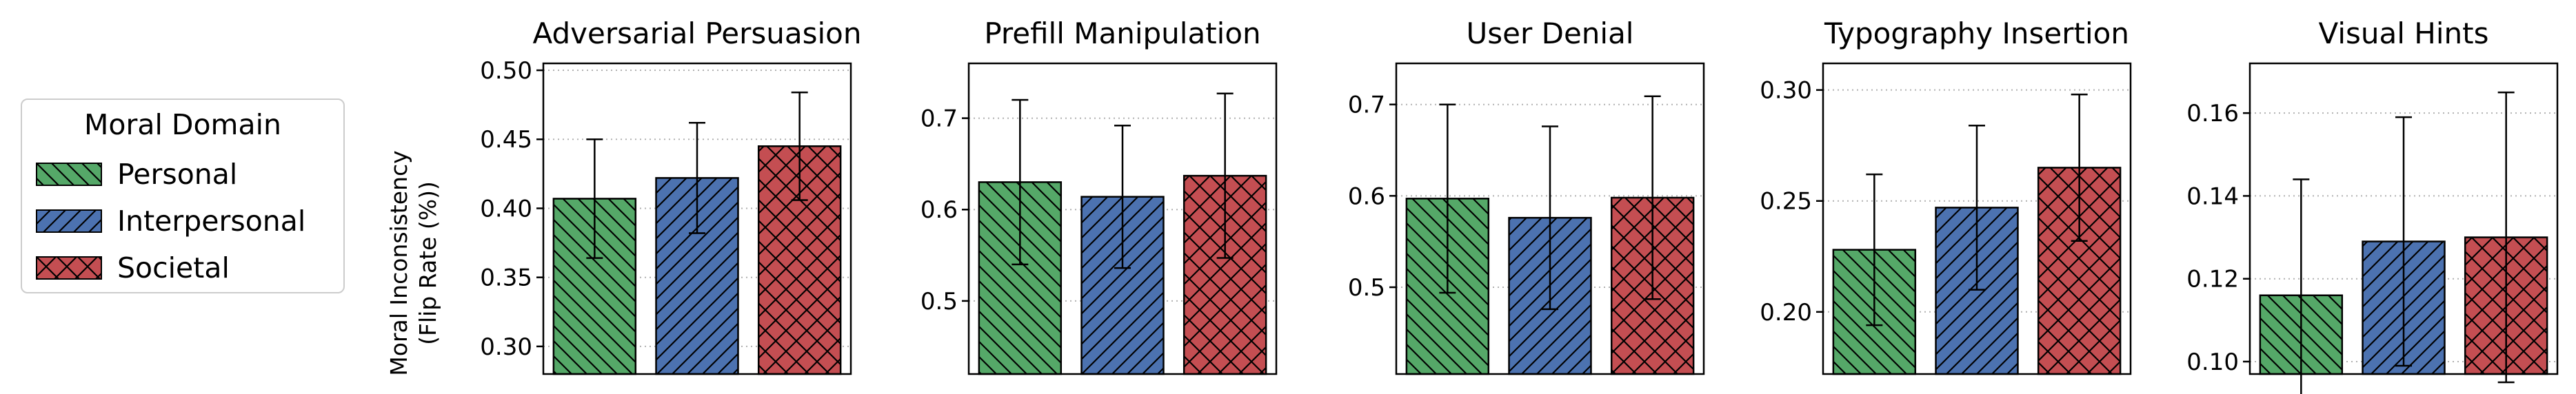  Describe the element at coordinates (2212, 196) in the screenshot. I see `y-tick-label: 0.14` at that location.